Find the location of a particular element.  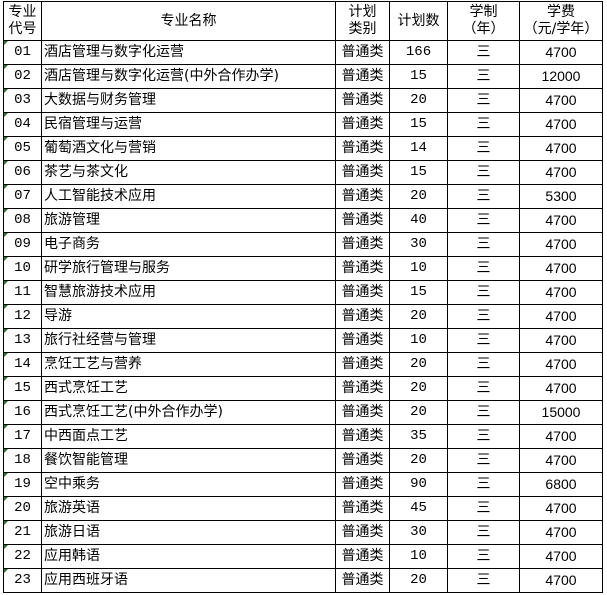

code-text: 09 is located at coordinates (22, 244).